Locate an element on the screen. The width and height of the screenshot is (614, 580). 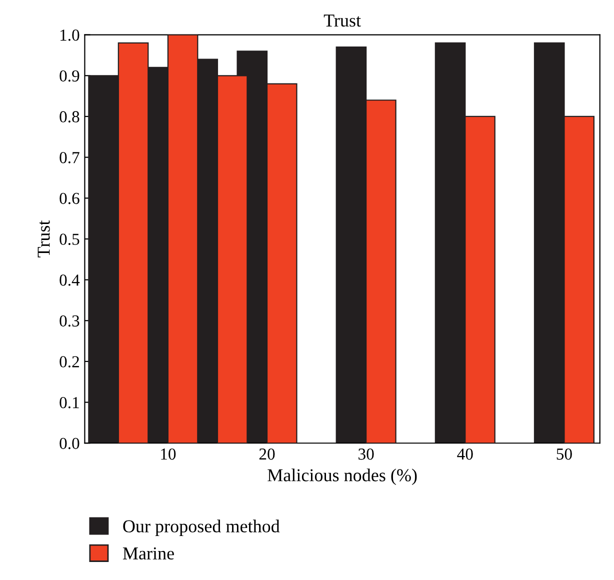
legend-label: Our proposed method is located at coordinates (201, 528).